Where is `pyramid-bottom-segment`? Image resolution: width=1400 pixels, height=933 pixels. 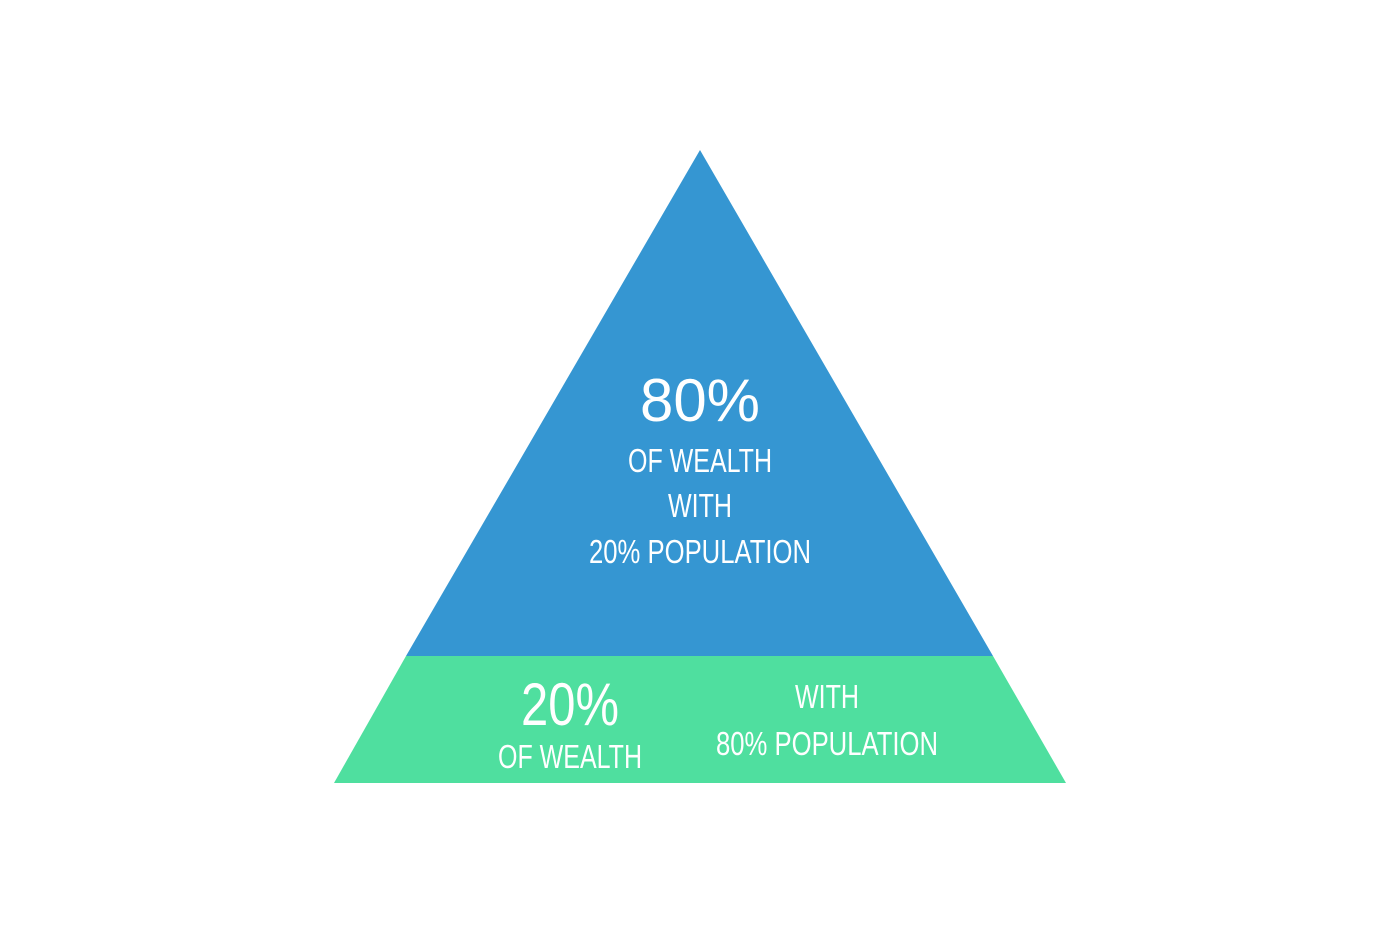
pyramid-bottom-segment is located at coordinates (700, 719).